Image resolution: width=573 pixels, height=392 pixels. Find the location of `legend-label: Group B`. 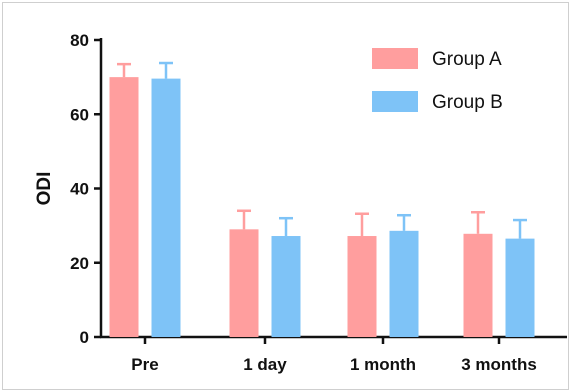

legend-label: Group B is located at coordinates (467, 102).